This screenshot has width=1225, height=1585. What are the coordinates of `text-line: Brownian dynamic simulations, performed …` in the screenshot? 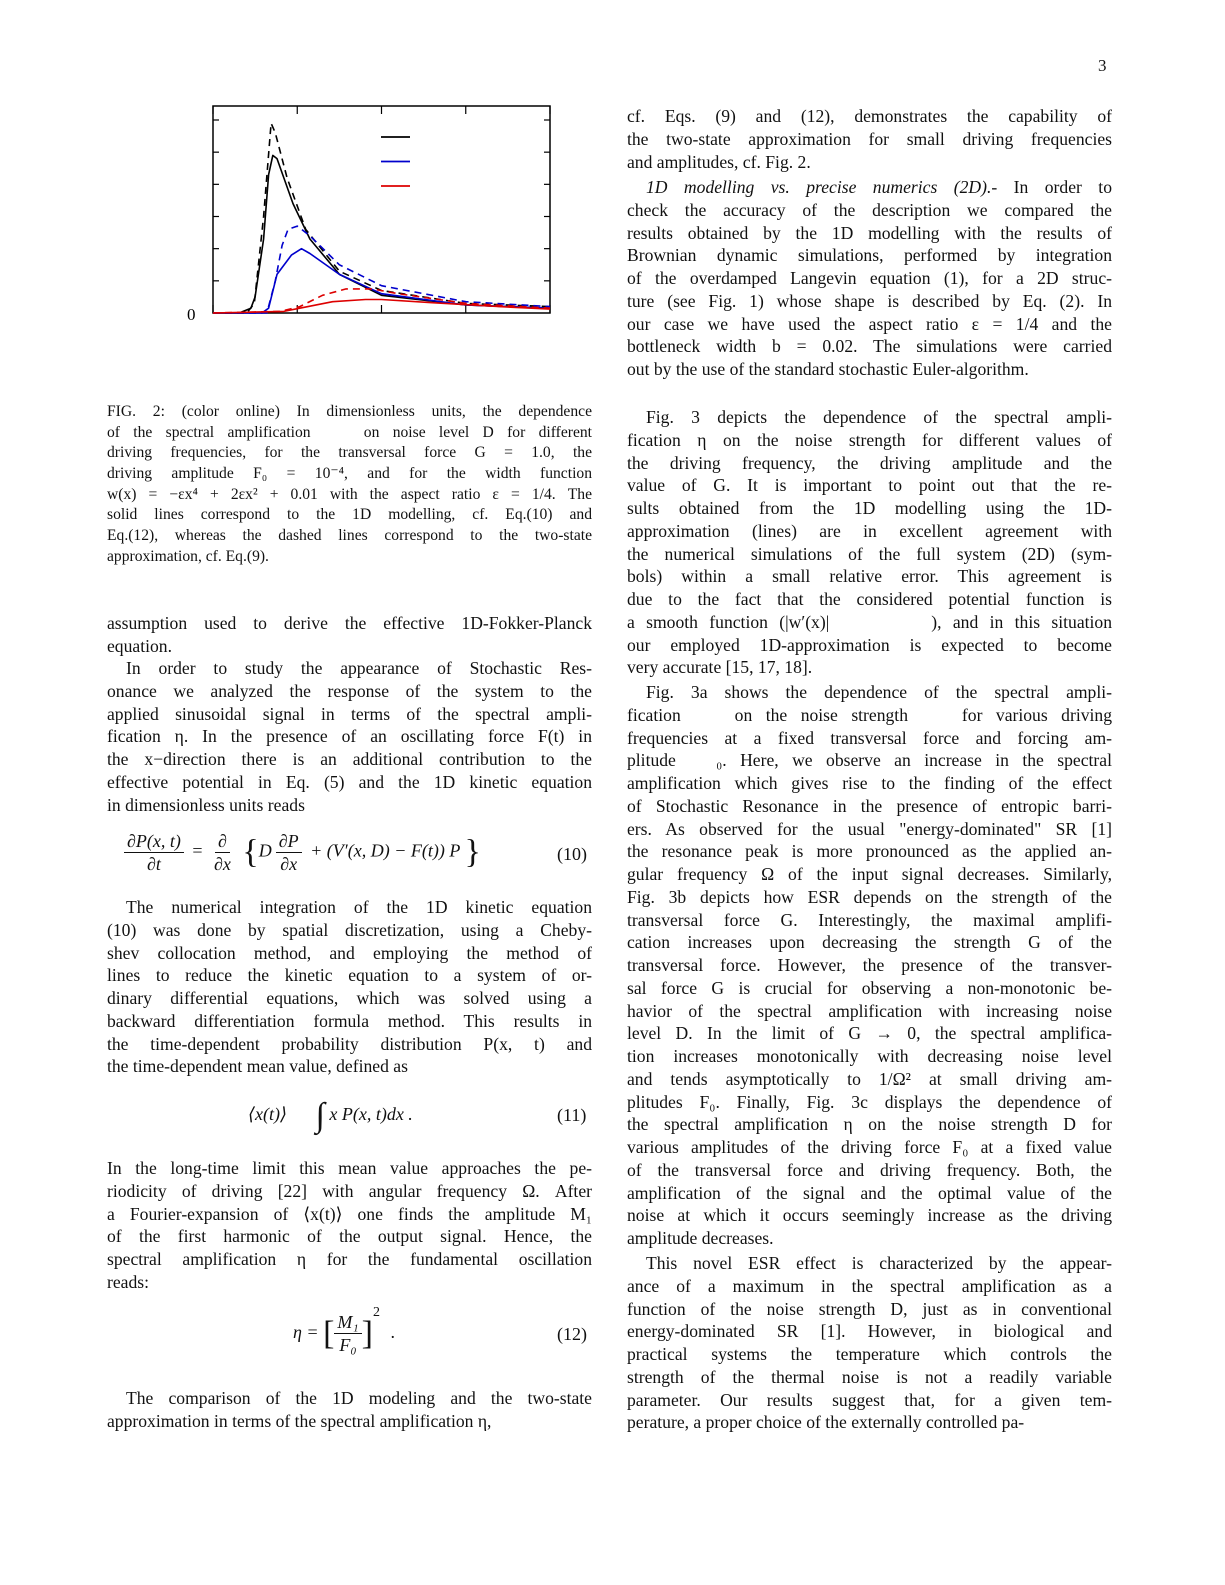 It's located at (869, 255).